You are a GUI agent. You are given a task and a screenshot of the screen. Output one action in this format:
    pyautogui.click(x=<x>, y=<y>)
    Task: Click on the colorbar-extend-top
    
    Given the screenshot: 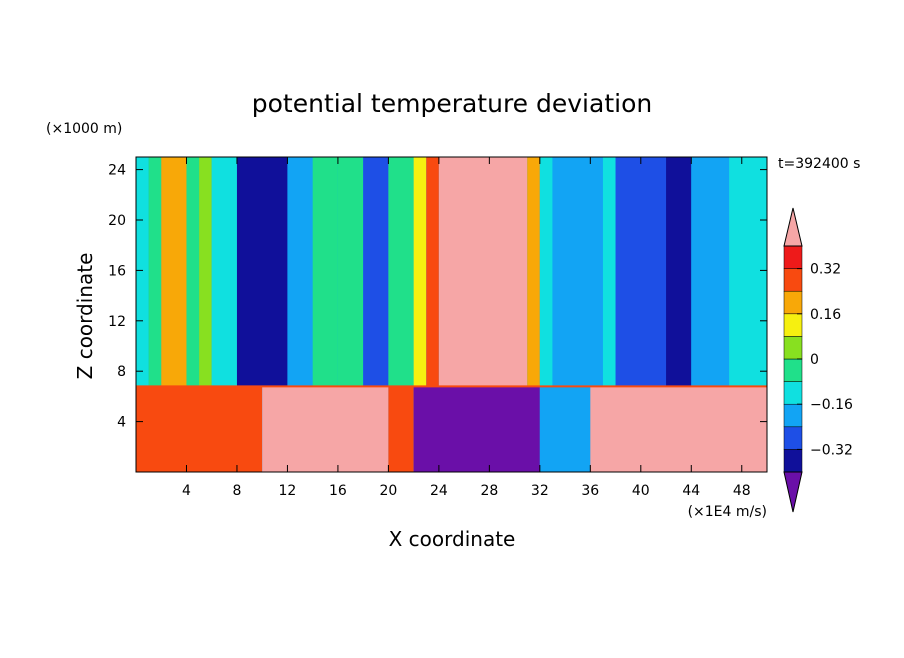 What is the action you would take?
    pyautogui.click(x=793, y=227)
    